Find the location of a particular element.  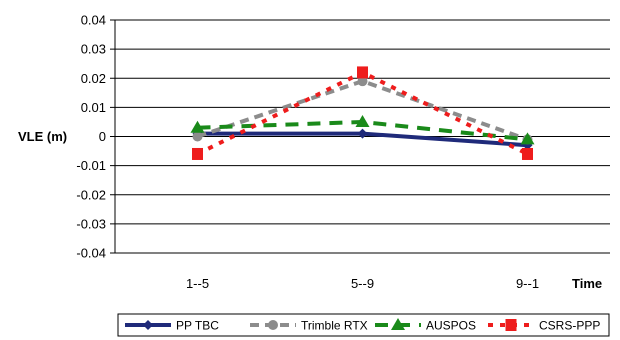

y-tick-label: 0.03 is located at coordinates (93, 49).